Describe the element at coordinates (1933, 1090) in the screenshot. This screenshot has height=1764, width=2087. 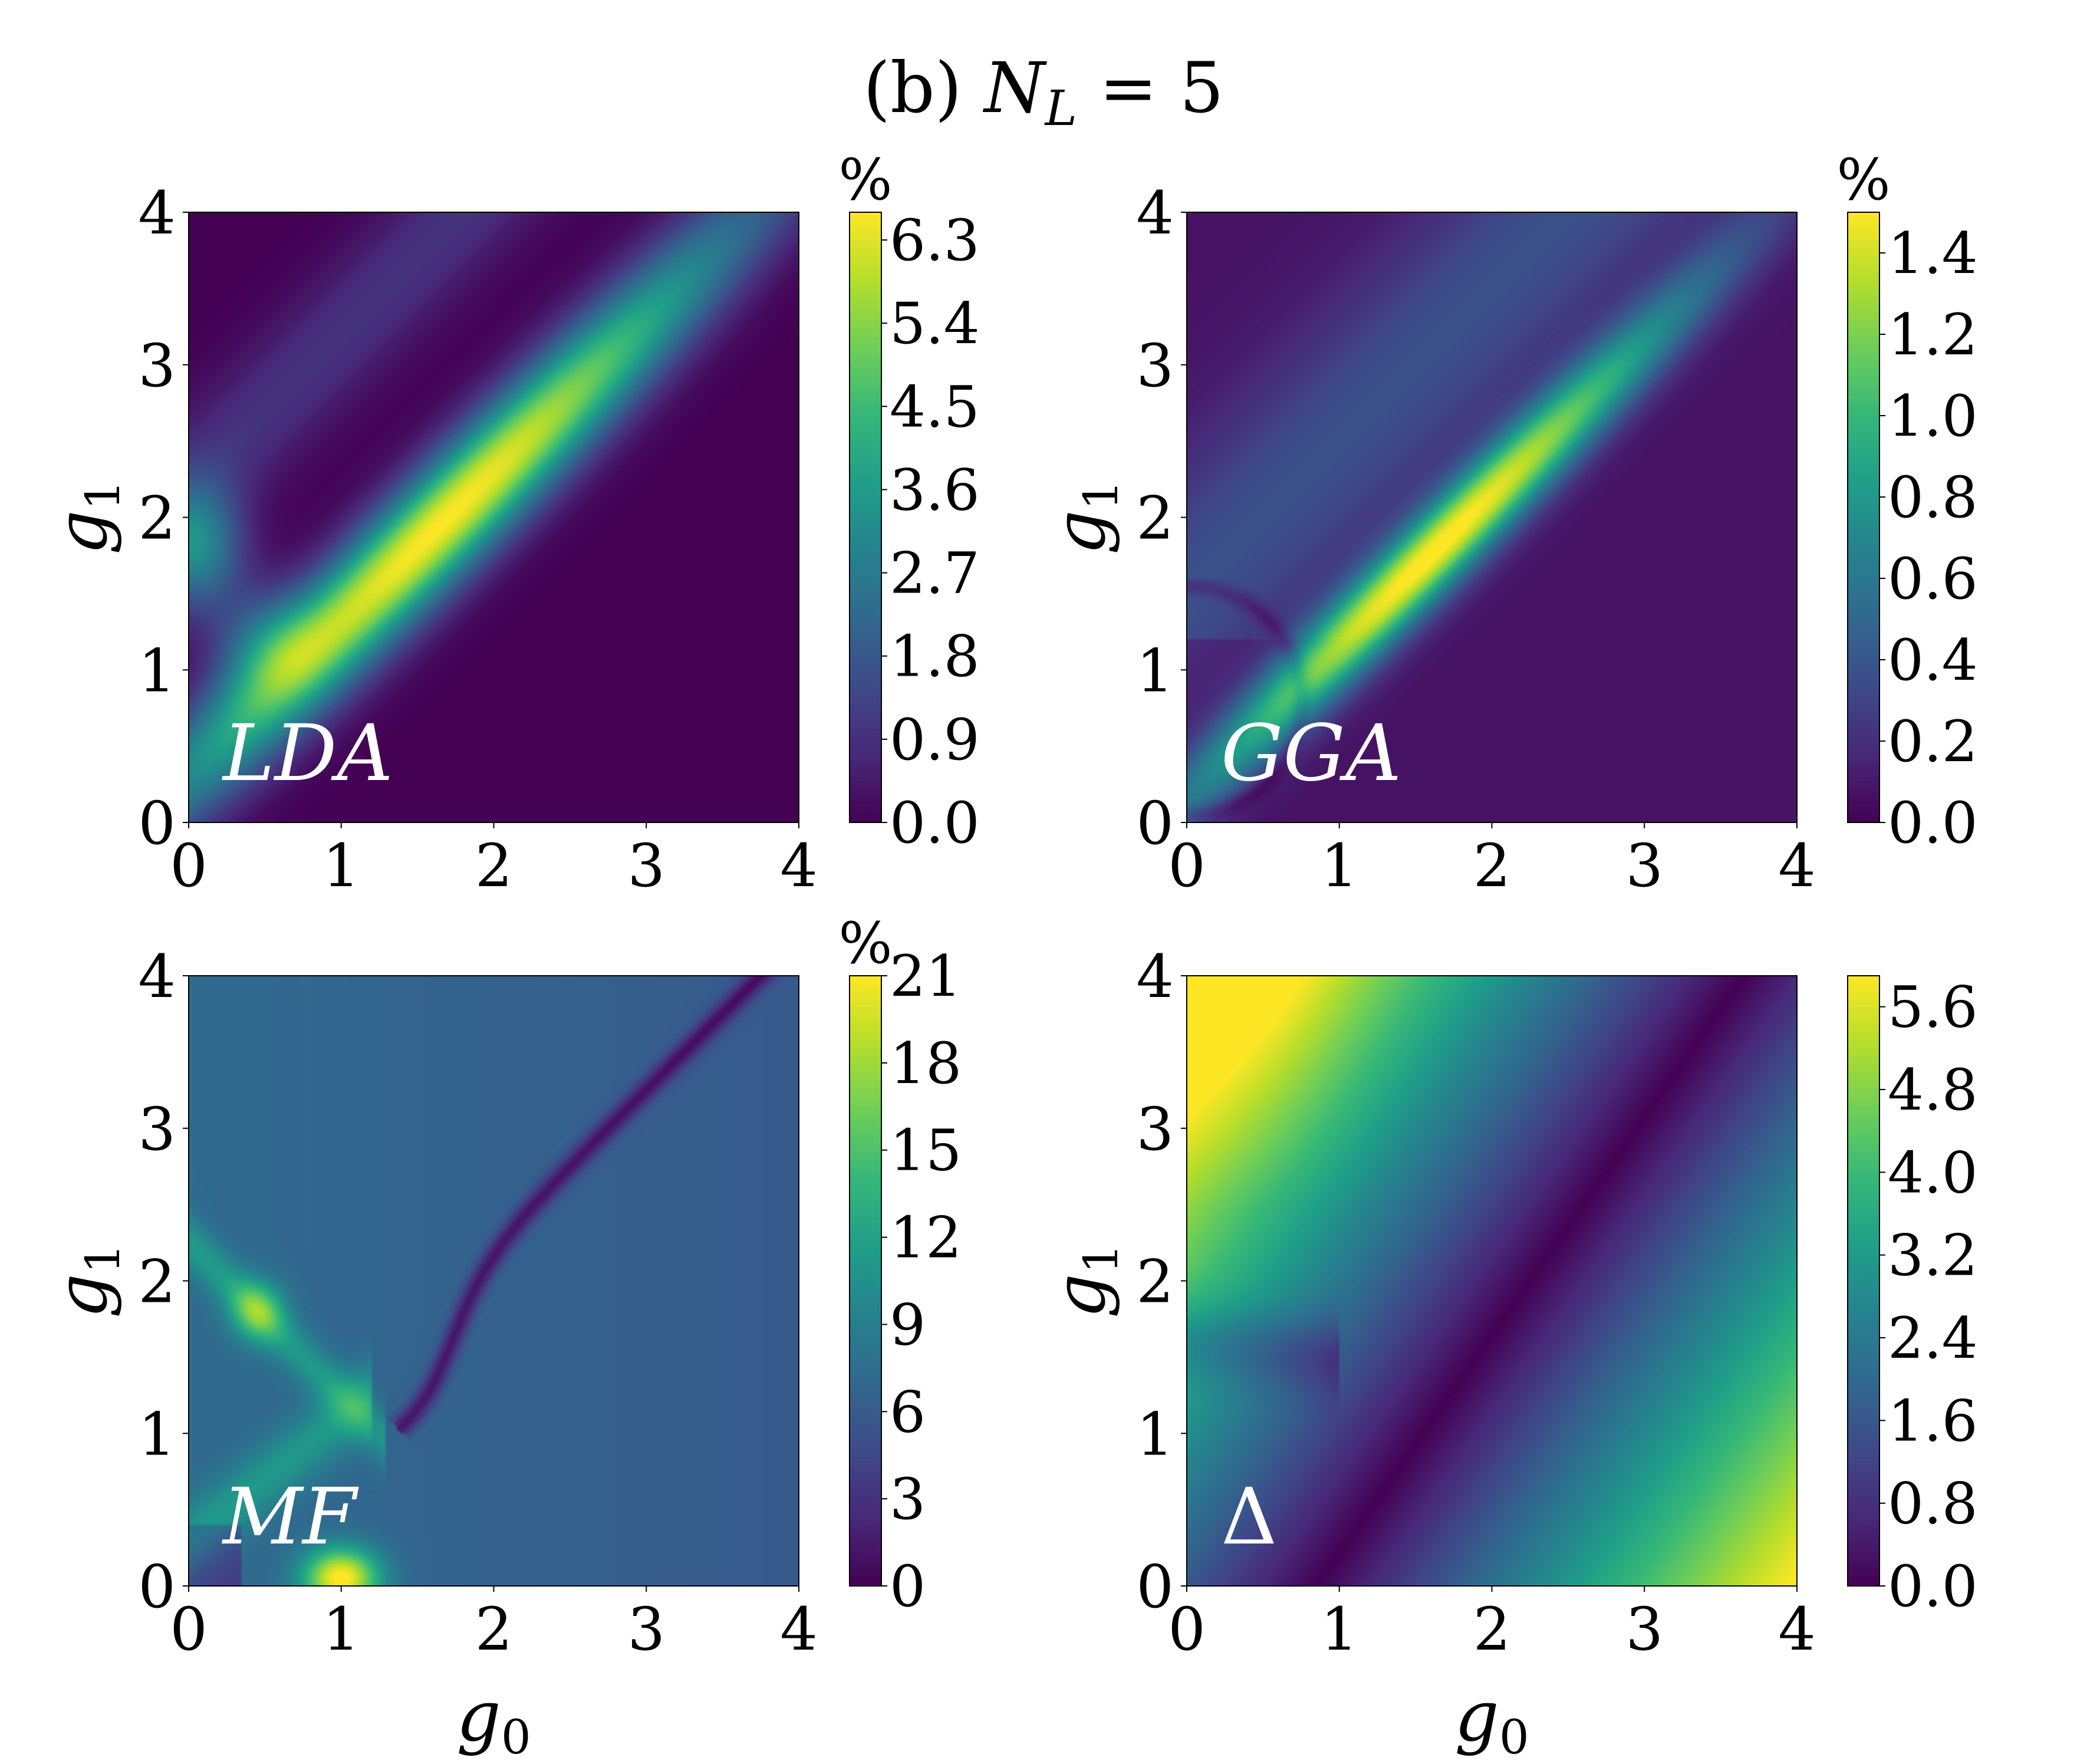
I see `colorbar-tick-label: 4.8` at that location.